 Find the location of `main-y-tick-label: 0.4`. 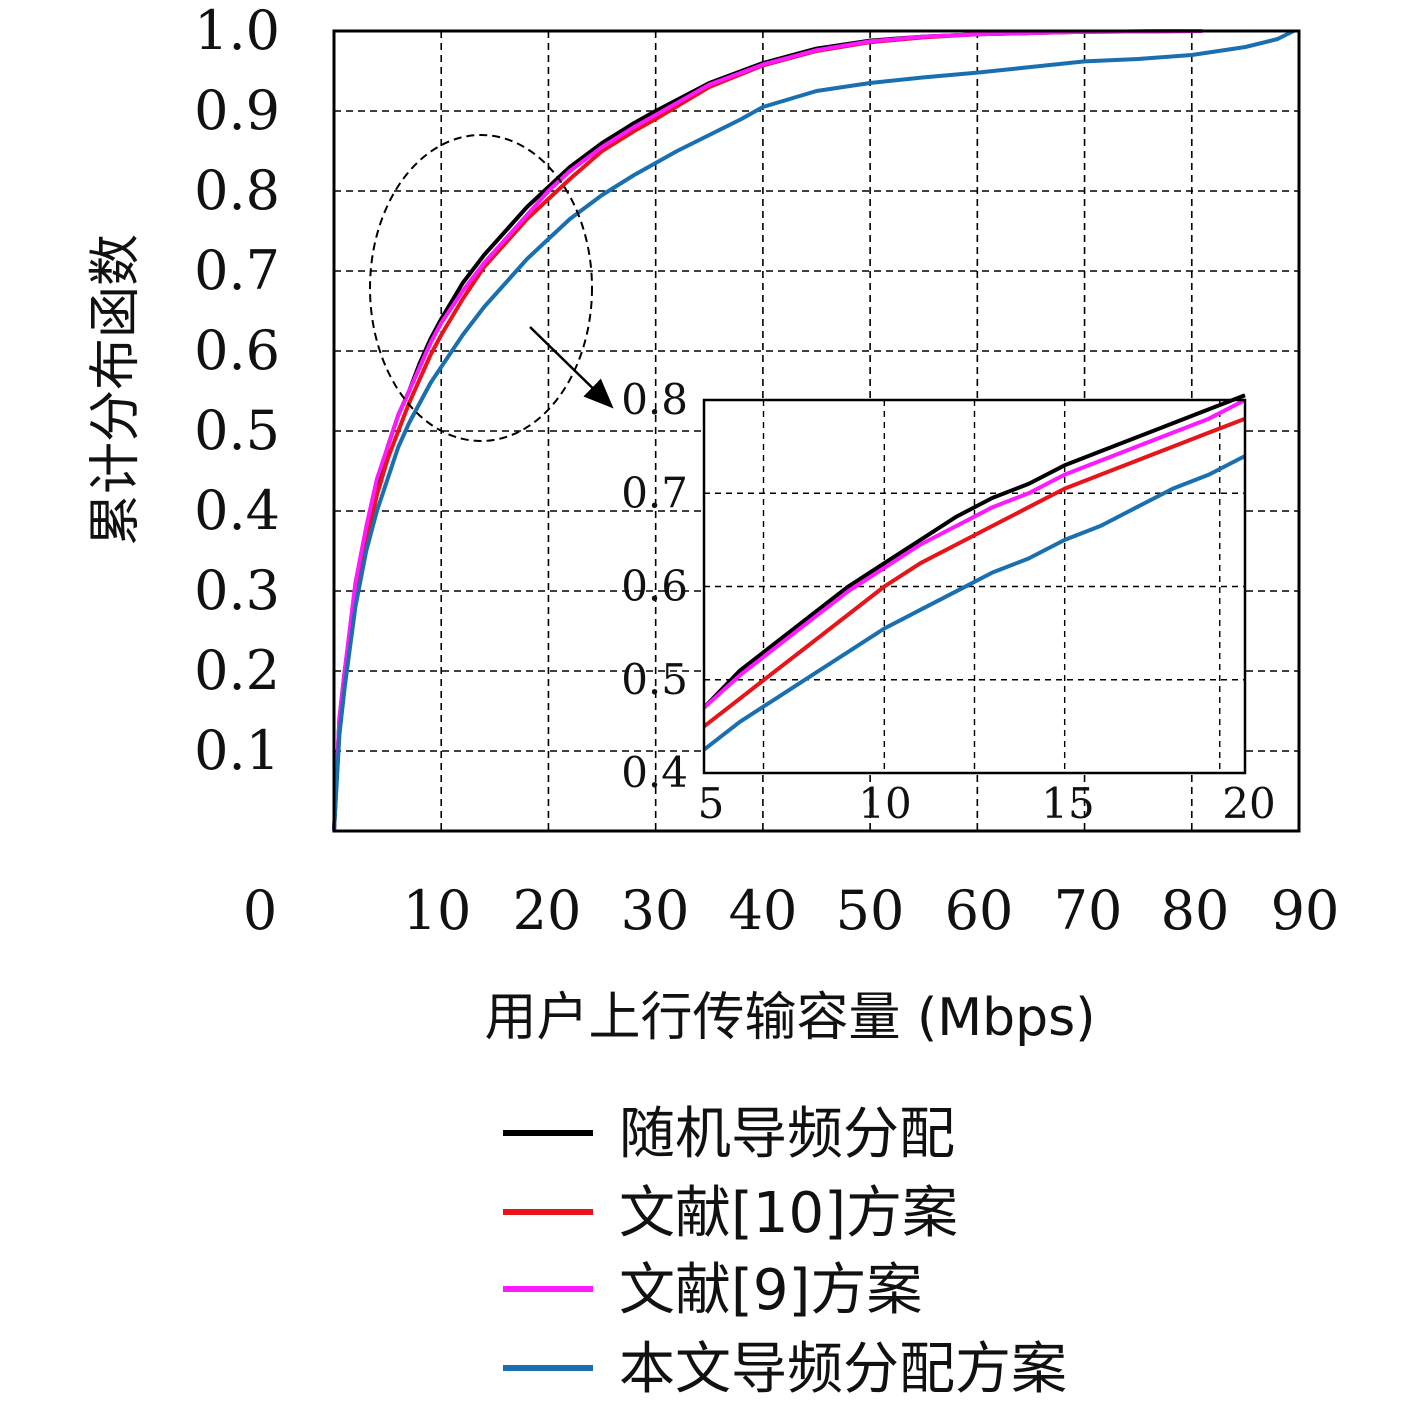

main-y-tick-label: 0.4 is located at coordinates (237, 510).